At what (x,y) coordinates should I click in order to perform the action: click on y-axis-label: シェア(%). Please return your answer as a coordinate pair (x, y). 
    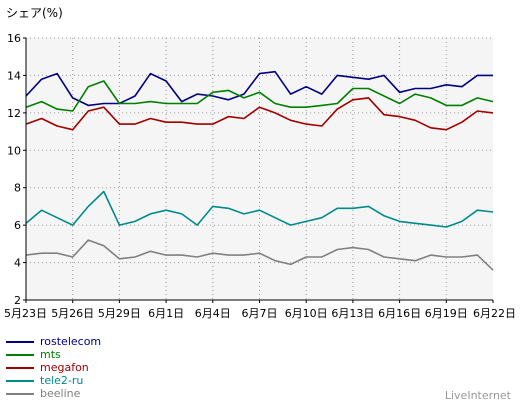
    Looking at the image, I should click on (34, 13).